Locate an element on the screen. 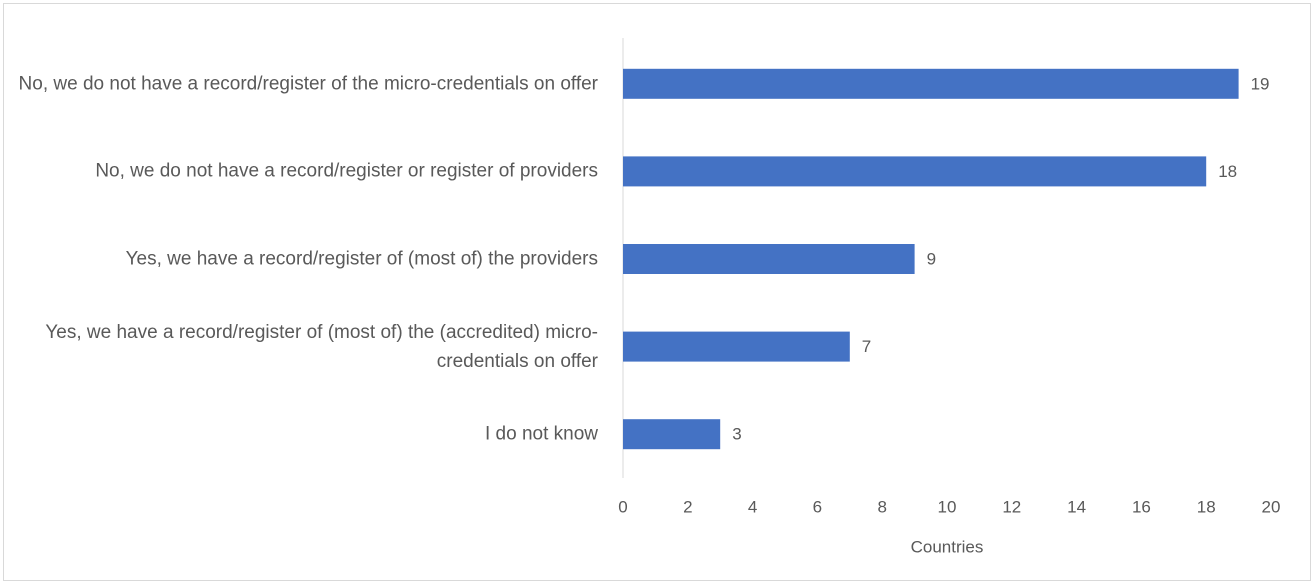 The height and width of the screenshot is (585, 1315). x-tick-label: 0 is located at coordinates (622, 506).